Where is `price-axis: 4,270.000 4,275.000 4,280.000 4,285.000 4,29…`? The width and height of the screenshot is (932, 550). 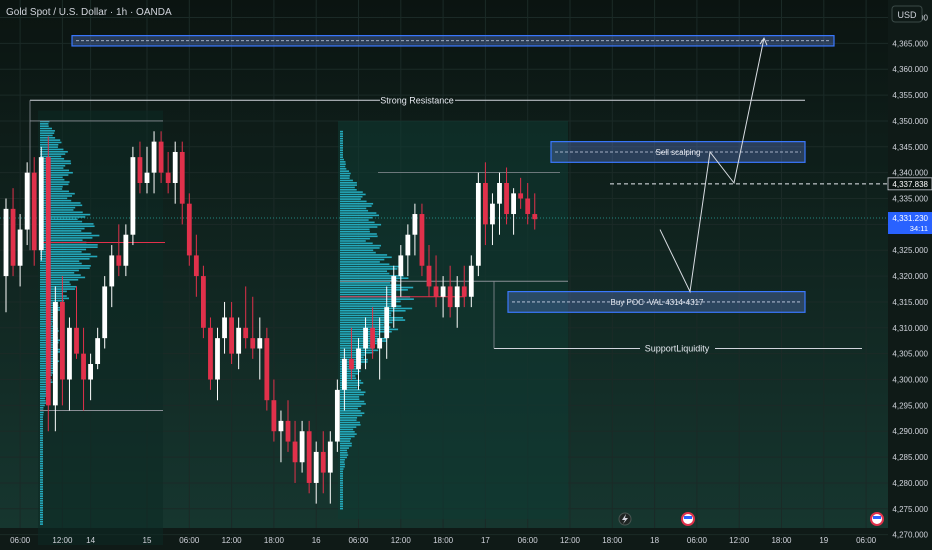
price-axis: 4,270.000 4,275.000 4,280.000 4,285.000 4,29… is located at coordinates (910, 277).